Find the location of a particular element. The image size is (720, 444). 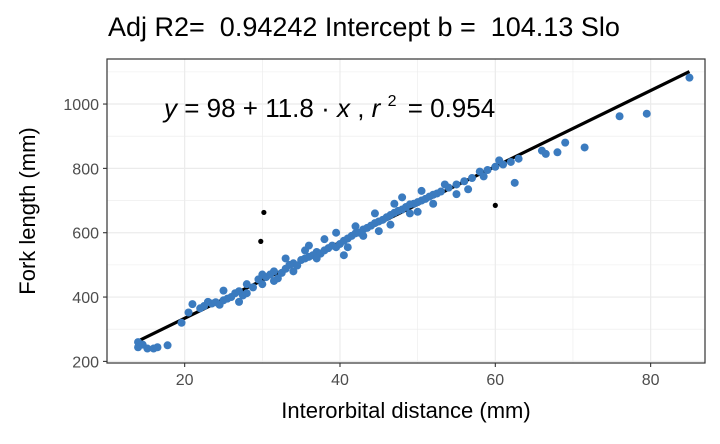

y-tick-label: 800 is located at coordinates (85, 169).